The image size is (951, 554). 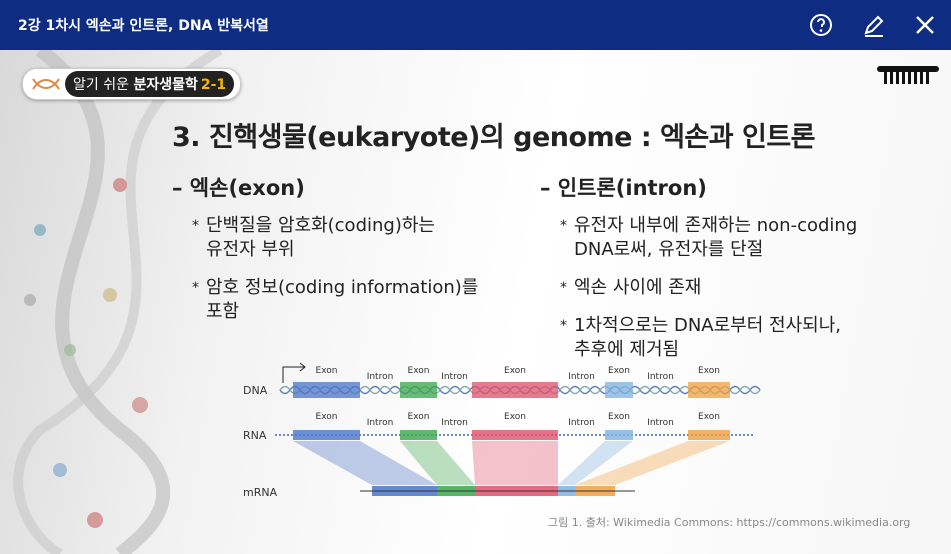 I want to click on badge-prefix: 알기 쉬운, so click(x=101, y=85).